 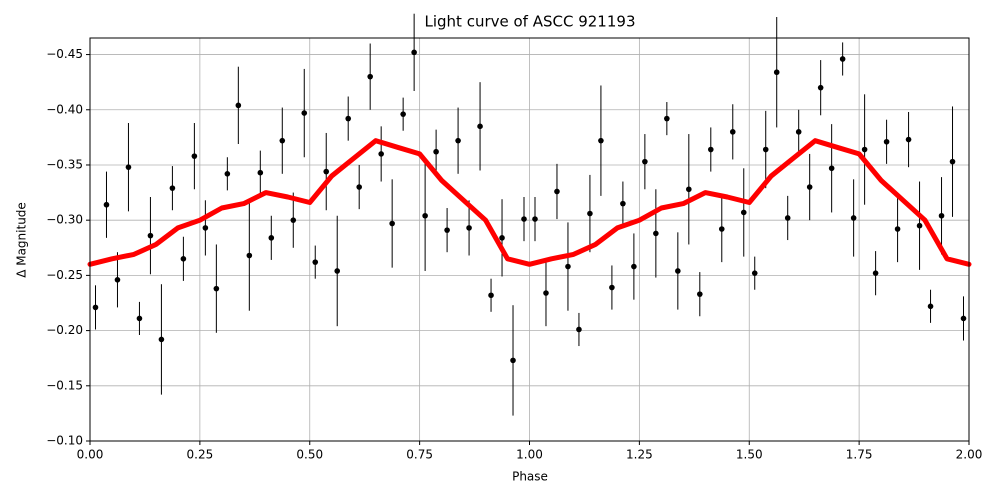 What do you see at coordinates (90, 455) in the screenshot?
I see `x-tick-label: 0.00` at bounding box center [90, 455].